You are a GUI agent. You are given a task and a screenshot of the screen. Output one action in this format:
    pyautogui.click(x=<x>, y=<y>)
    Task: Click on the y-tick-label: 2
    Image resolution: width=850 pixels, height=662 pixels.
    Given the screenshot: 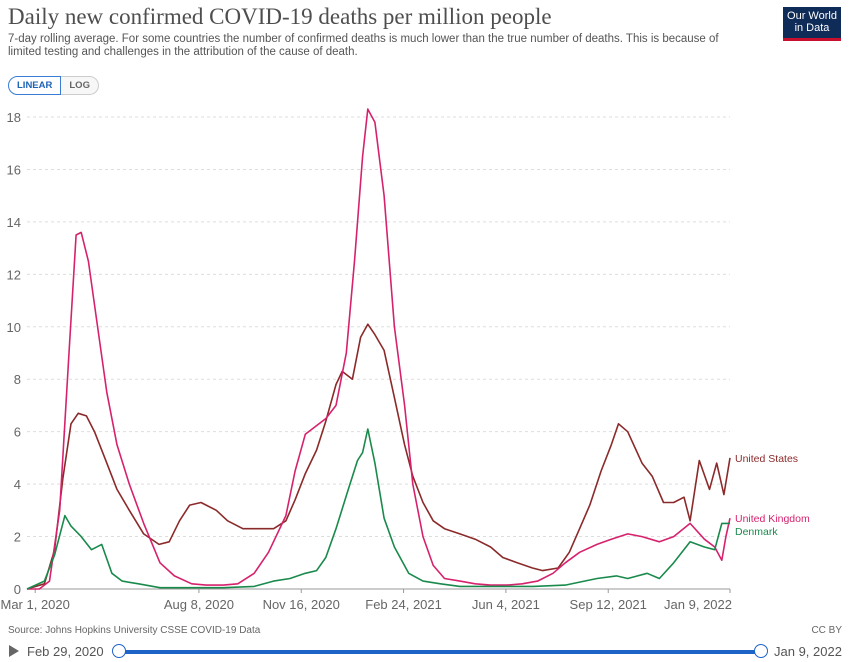 What is the action you would take?
    pyautogui.click(x=17, y=537)
    